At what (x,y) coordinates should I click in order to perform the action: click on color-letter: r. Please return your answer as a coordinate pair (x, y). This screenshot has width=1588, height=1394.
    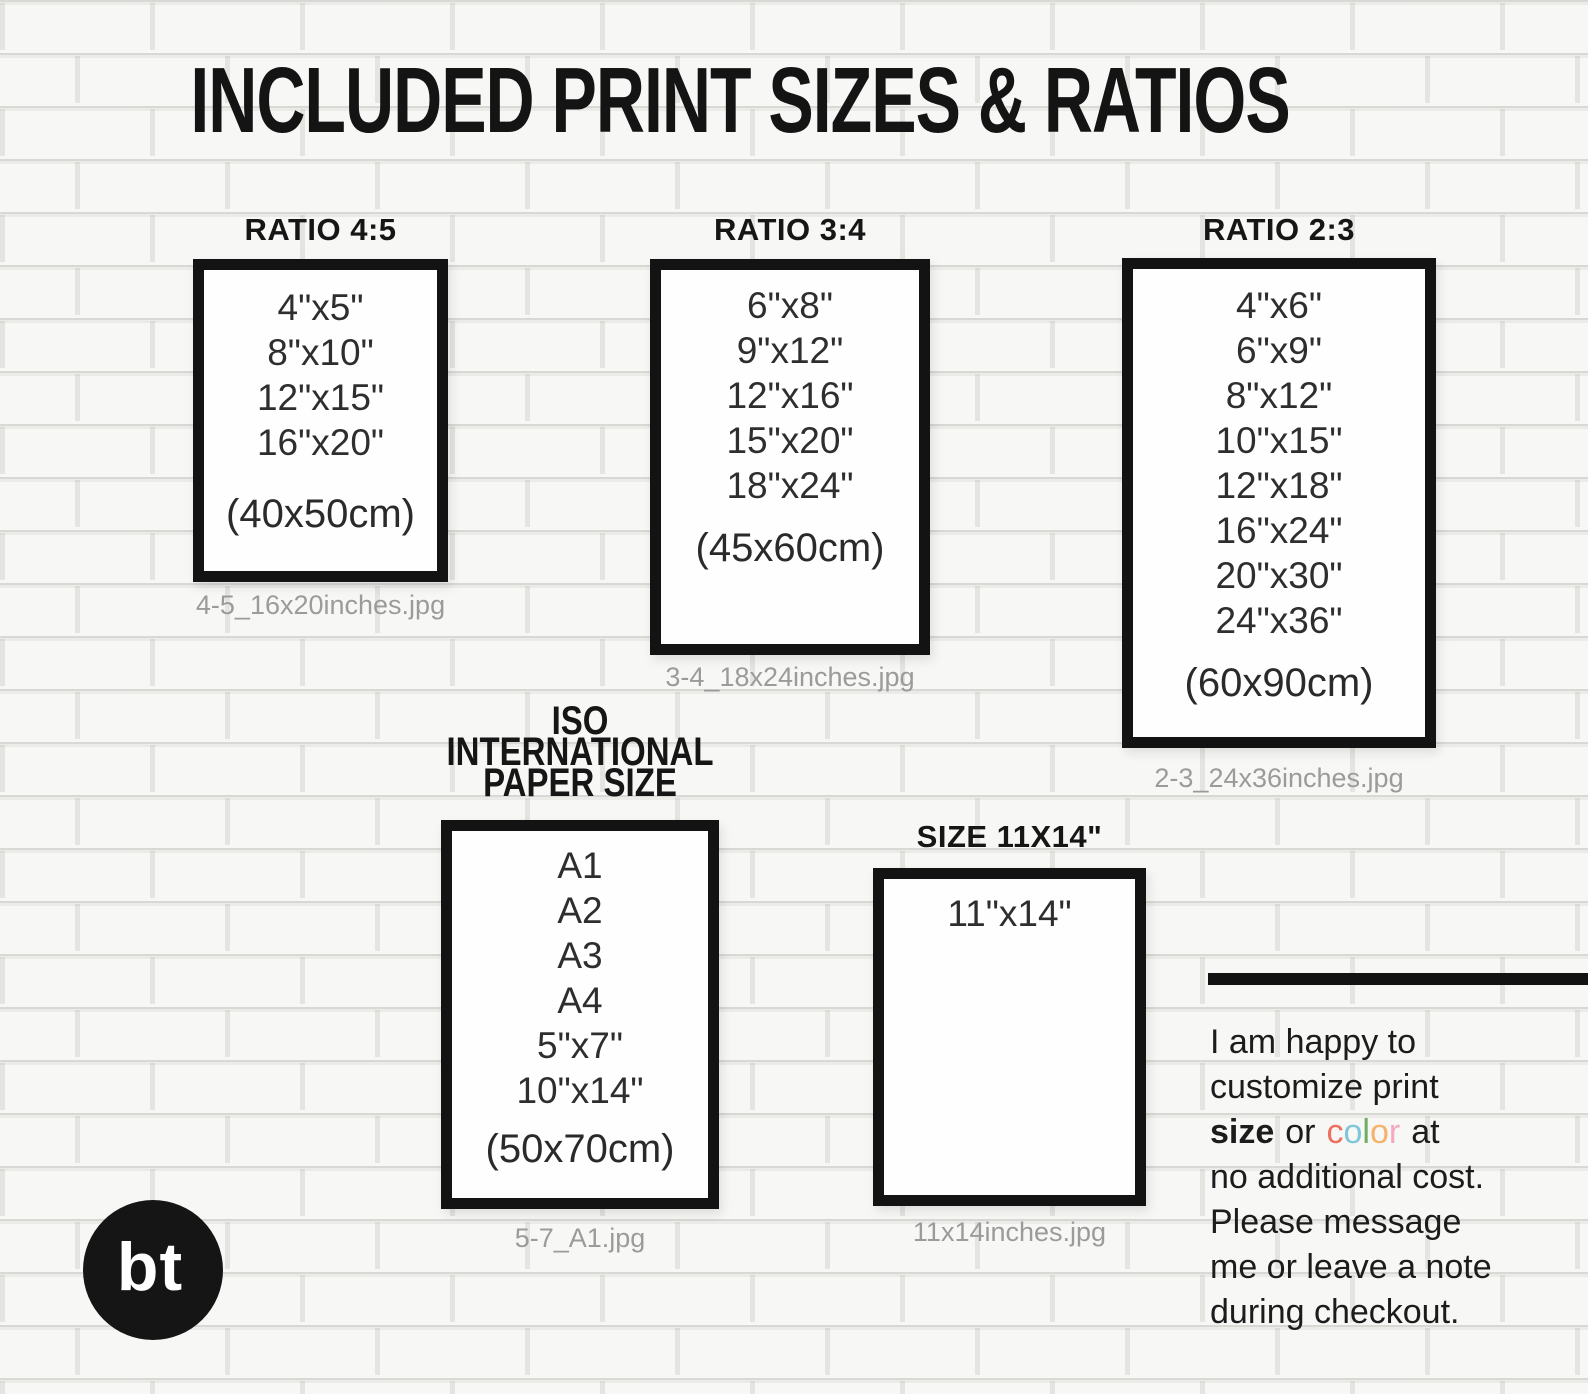
    Looking at the image, I should click on (1394, 1132).